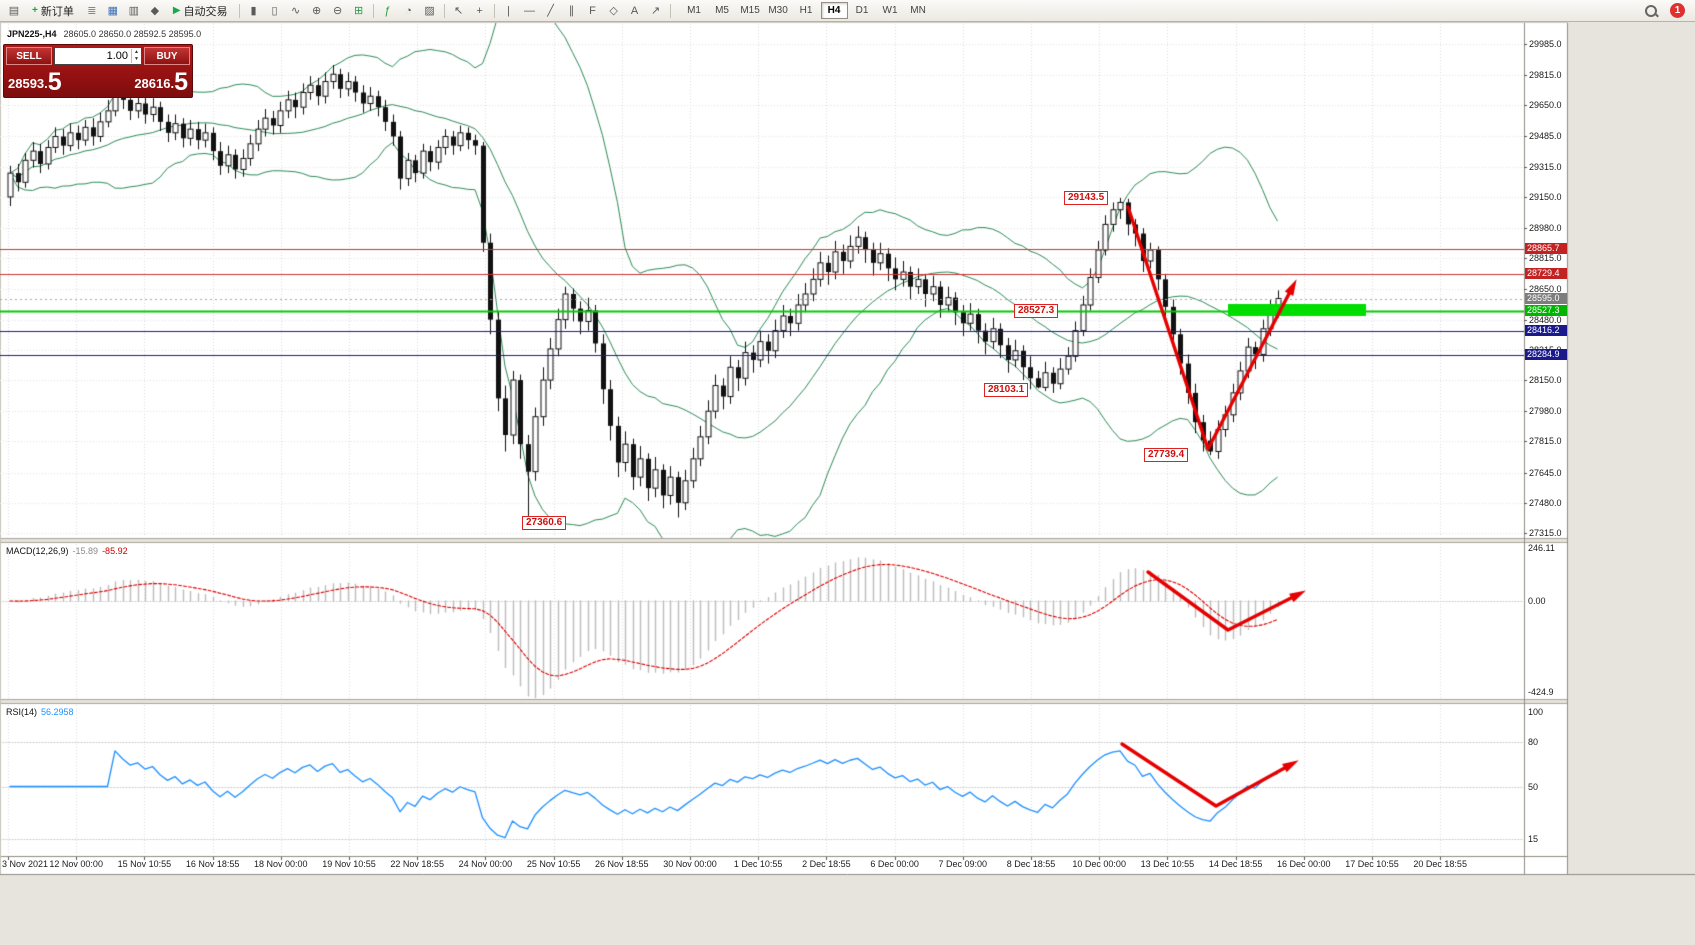  Describe the element at coordinates (634, 10) in the screenshot. I see `text-tool-icon: A` at that location.